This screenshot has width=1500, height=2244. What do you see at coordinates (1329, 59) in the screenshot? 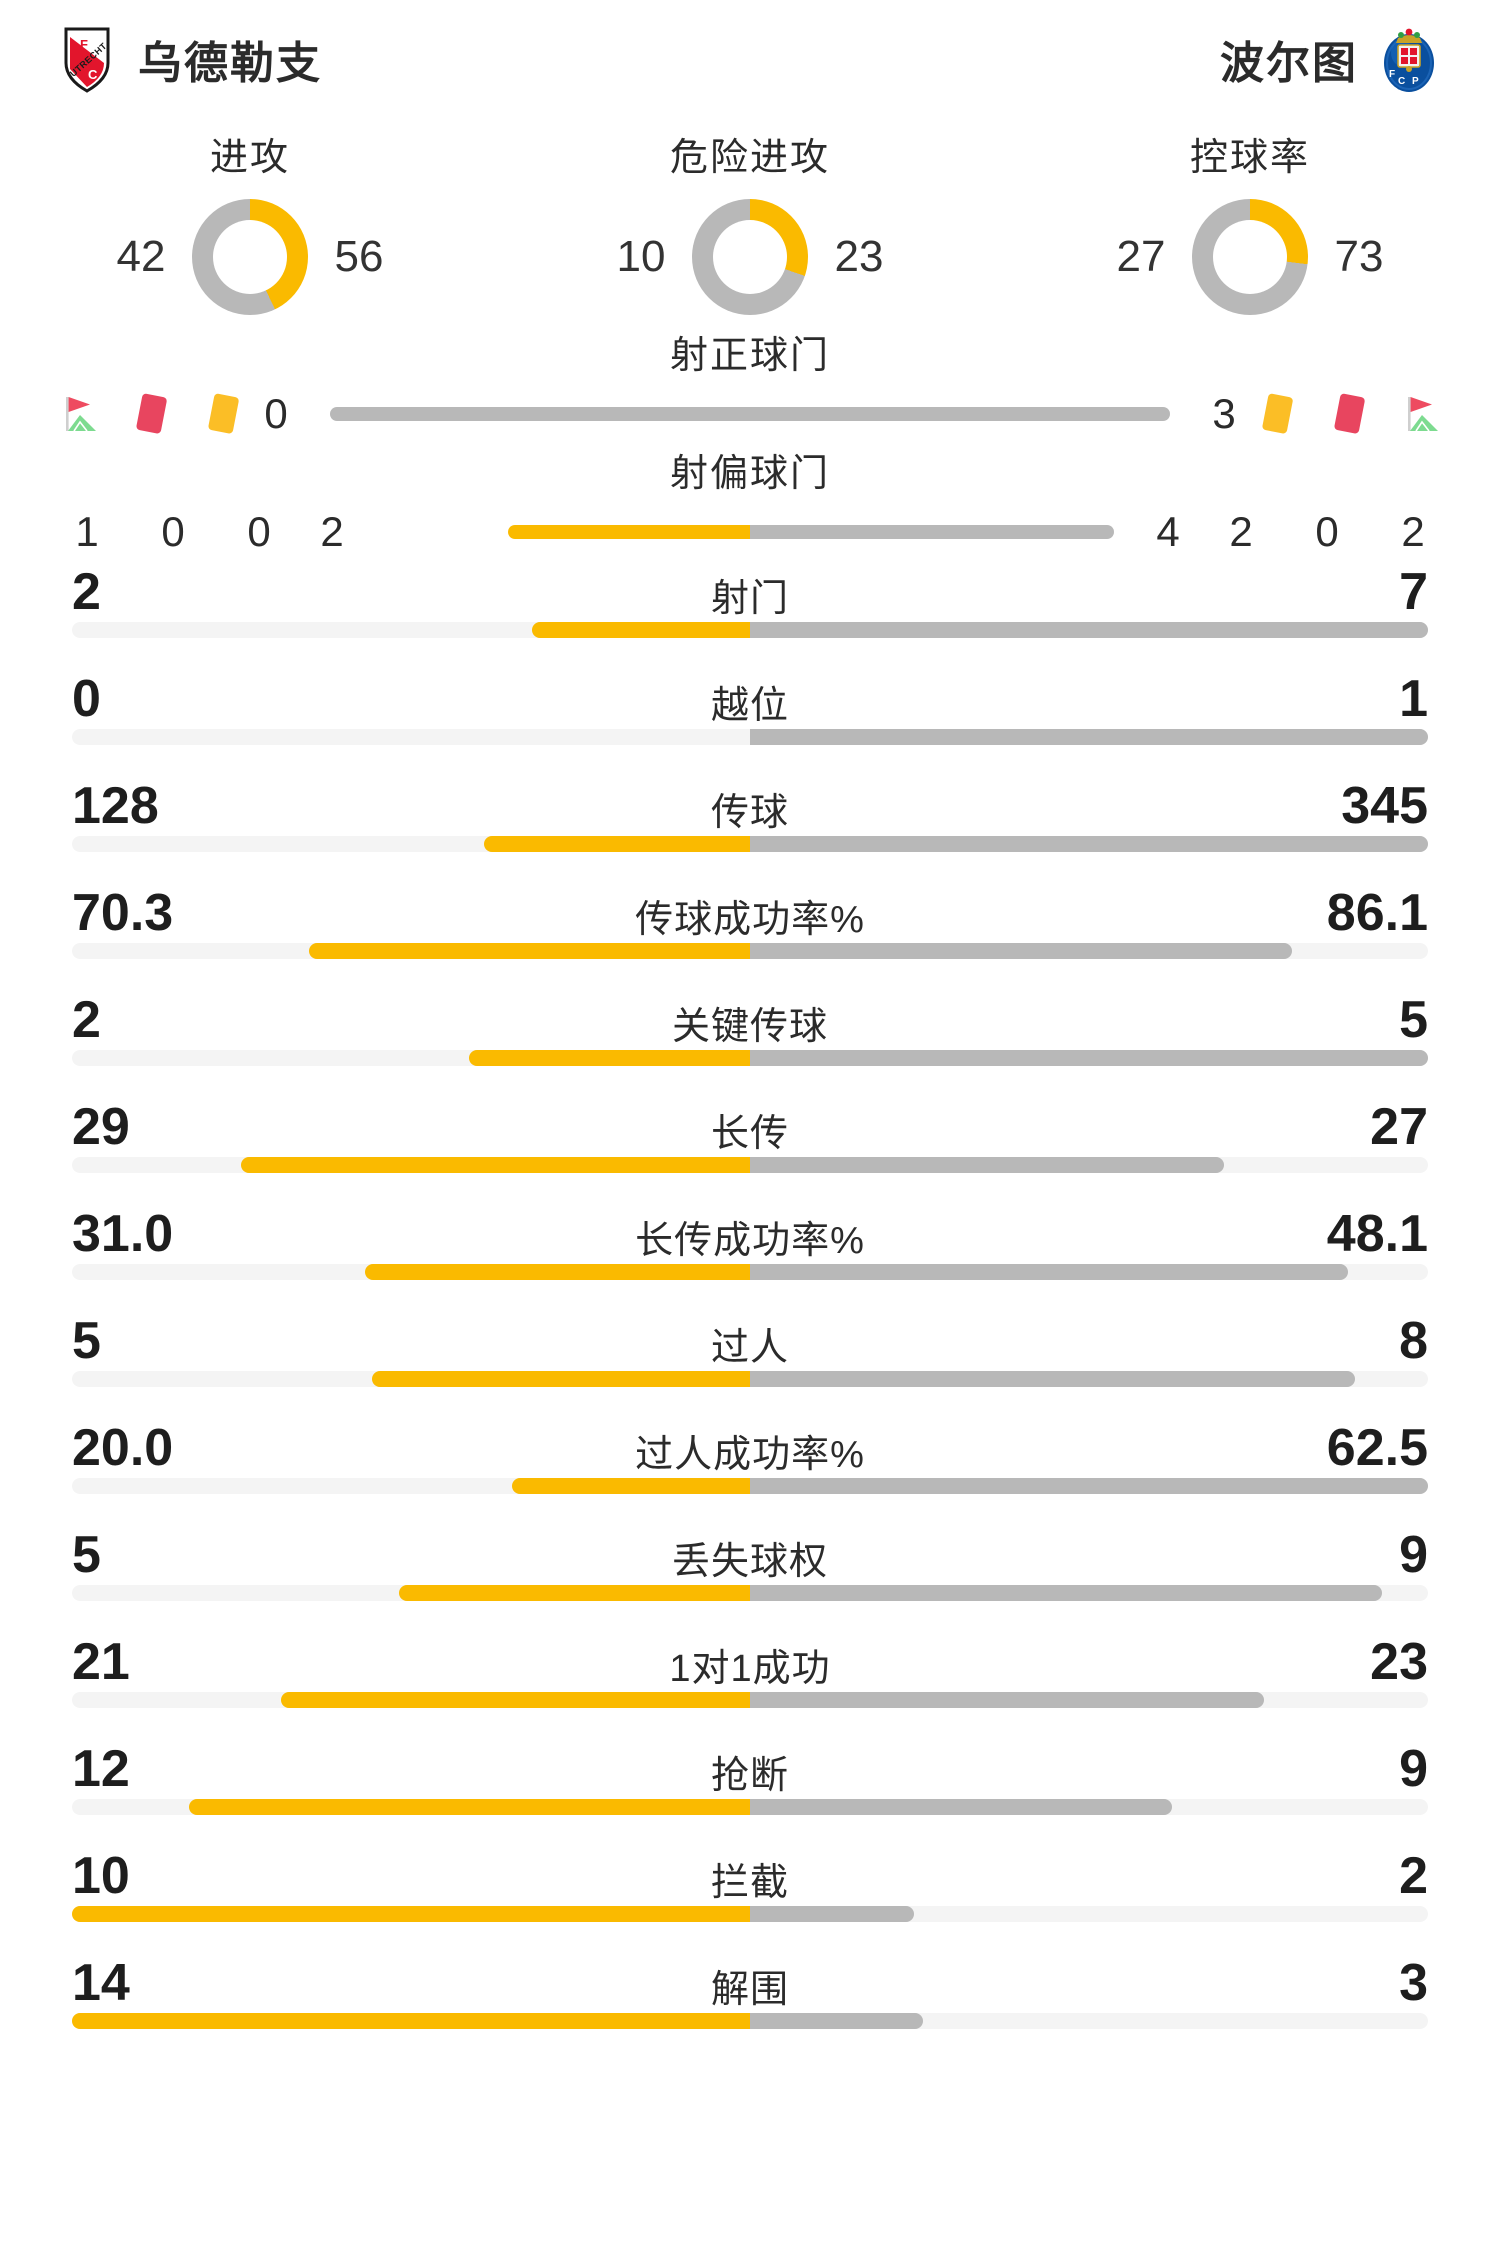
I see `away-team: 波尔图 F C P` at bounding box center [1329, 59].